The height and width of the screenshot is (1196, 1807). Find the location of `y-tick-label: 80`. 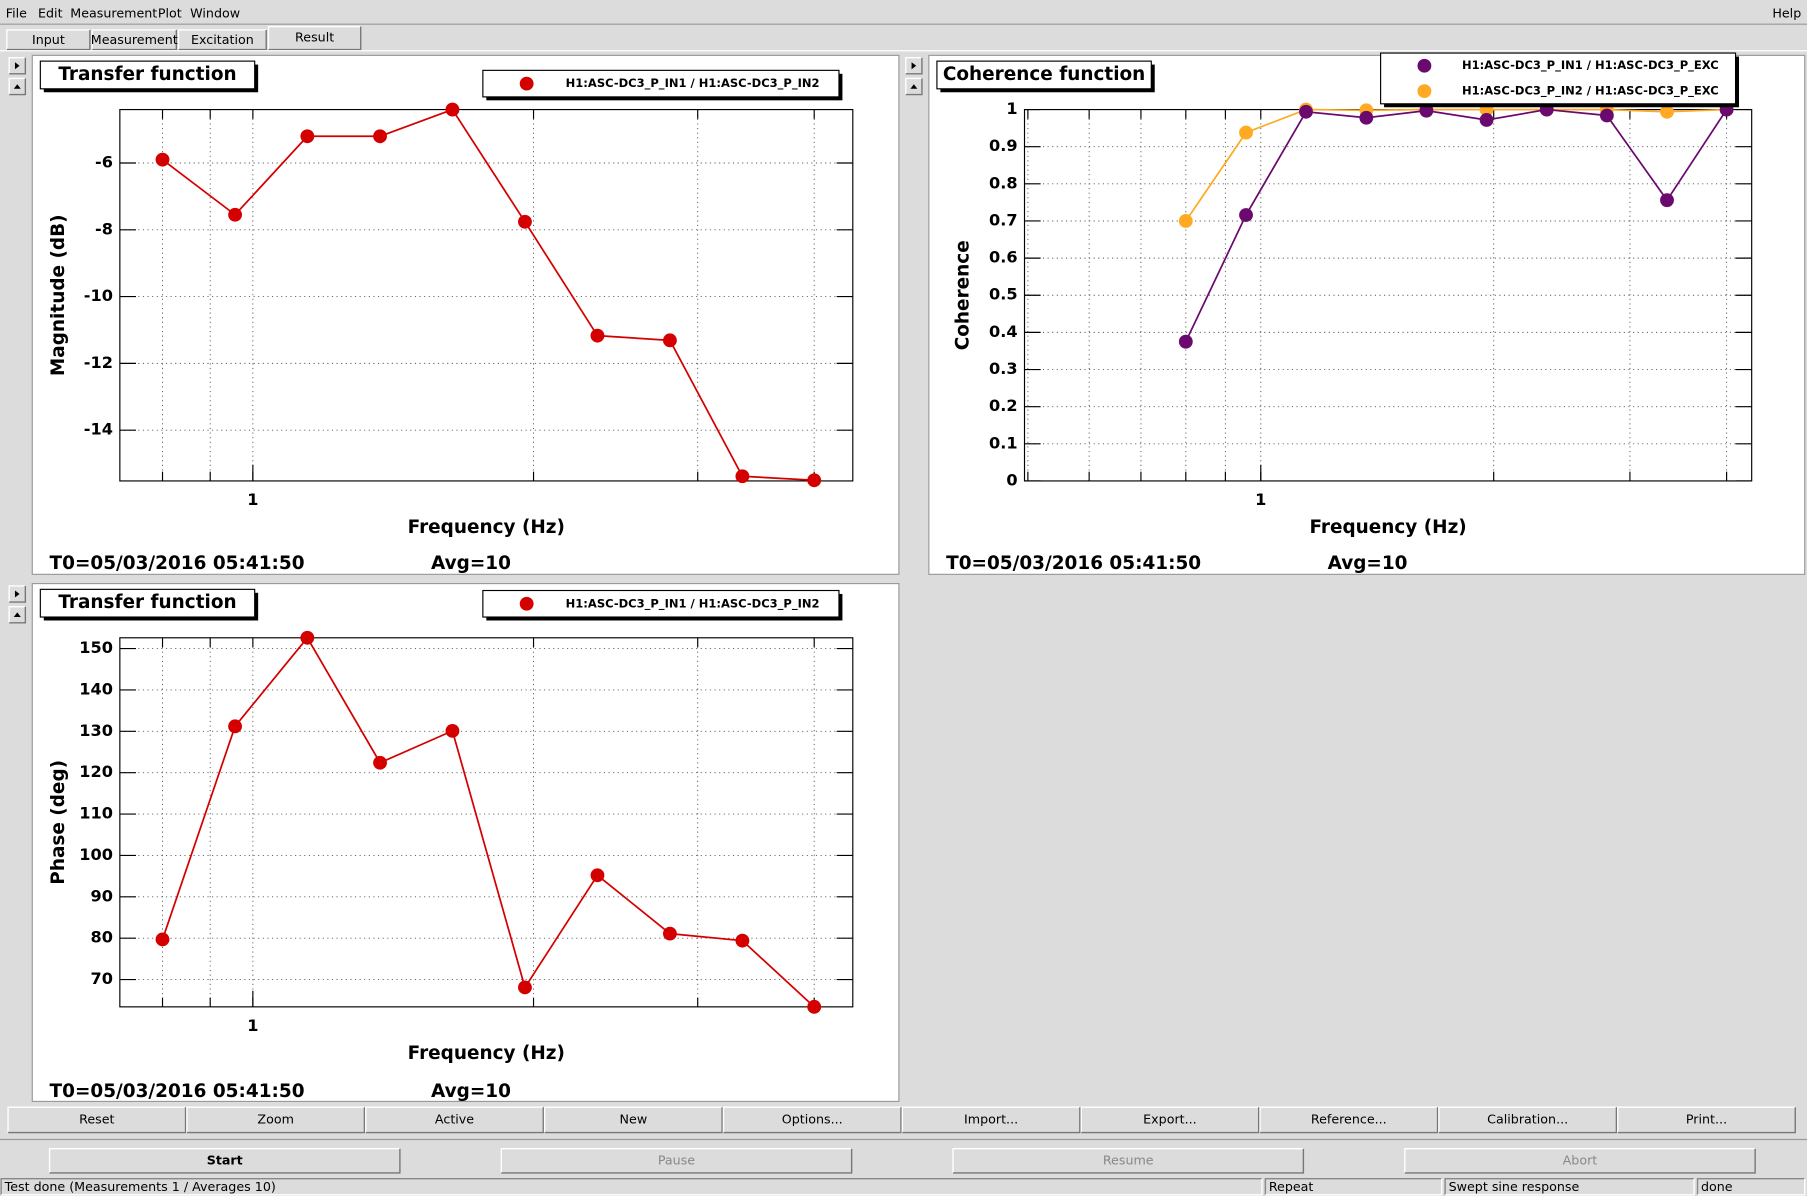

y-tick-label: 80 is located at coordinates (101, 937).